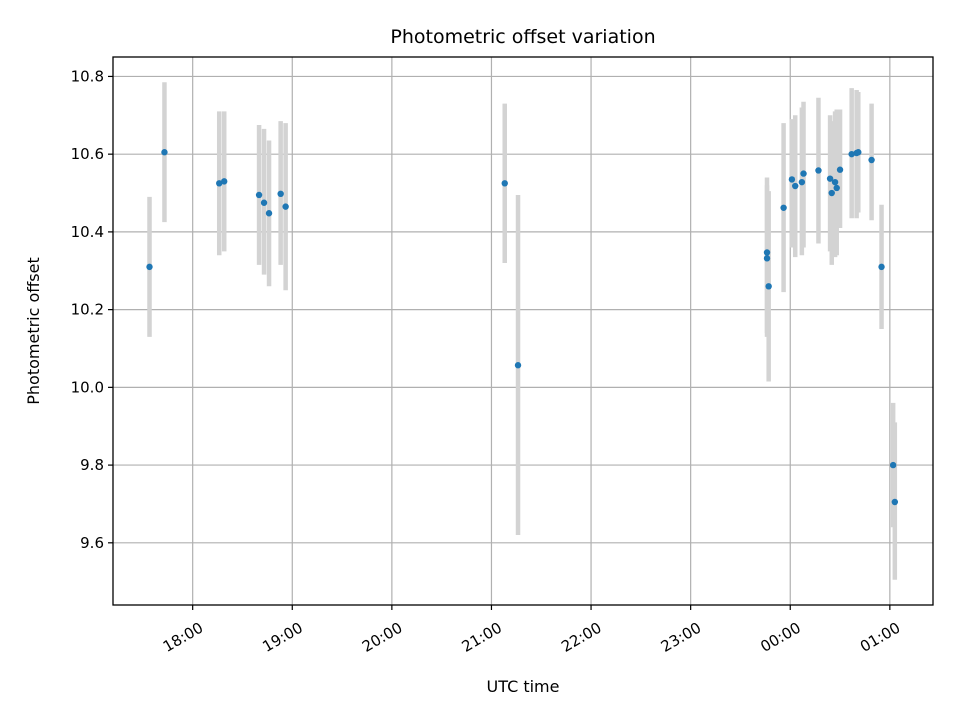 The width and height of the screenshot is (960, 720). What do you see at coordinates (880, 637) in the screenshot?
I see `x-tick-label: 01:00` at bounding box center [880, 637].